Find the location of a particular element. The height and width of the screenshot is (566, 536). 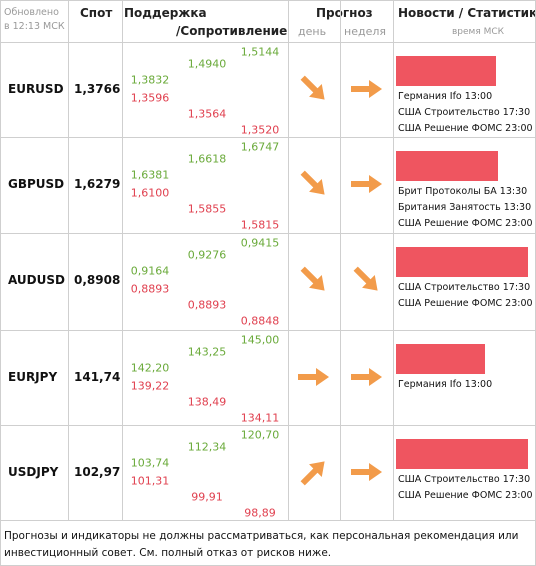

support-level: 0,9276 is located at coordinates (207, 255).